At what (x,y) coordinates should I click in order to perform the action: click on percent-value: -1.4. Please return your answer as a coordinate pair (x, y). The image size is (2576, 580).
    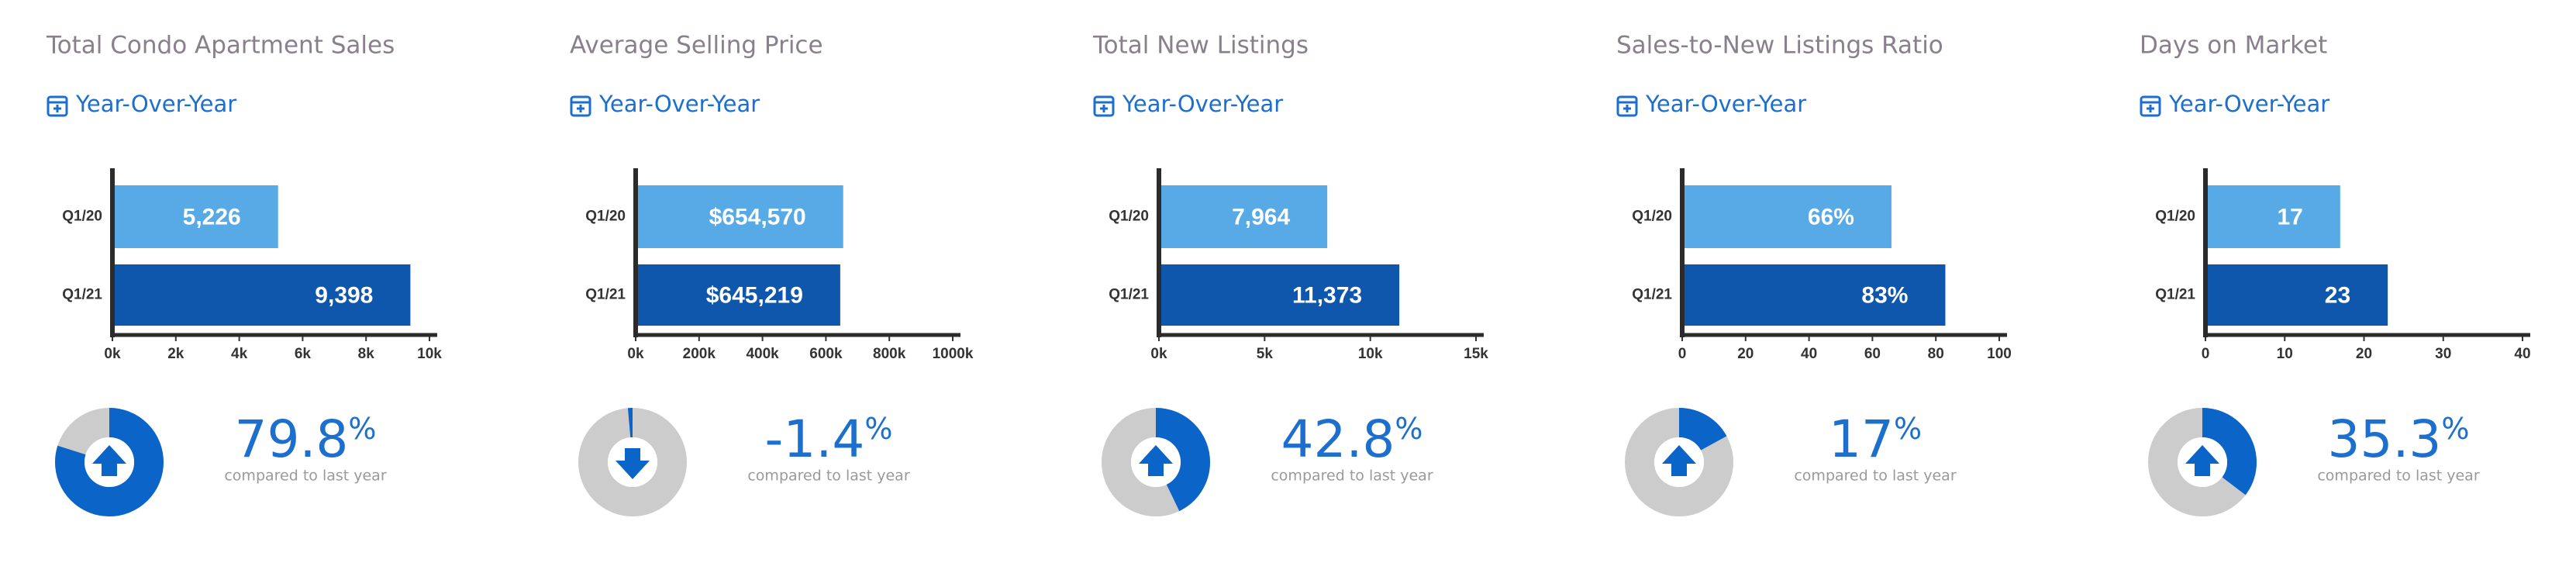
    Looking at the image, I should click on (815, 439).